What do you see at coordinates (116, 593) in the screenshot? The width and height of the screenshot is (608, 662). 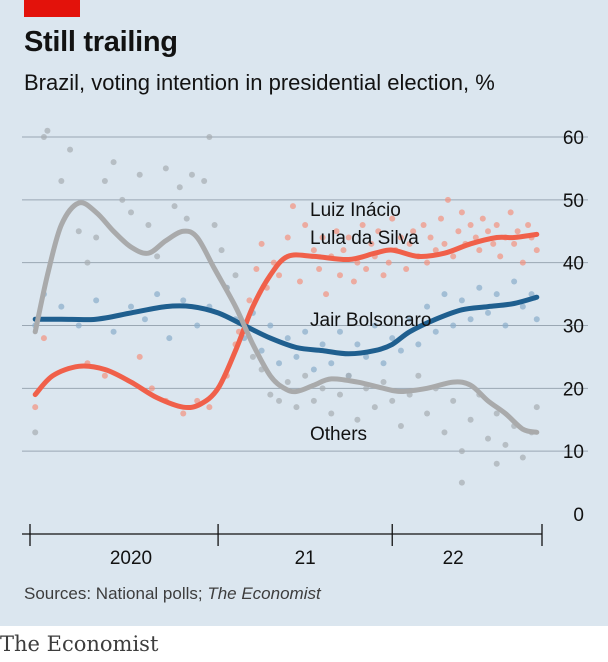 I see `source-text: Sources: National polls;` at bounding box center [116, 593].